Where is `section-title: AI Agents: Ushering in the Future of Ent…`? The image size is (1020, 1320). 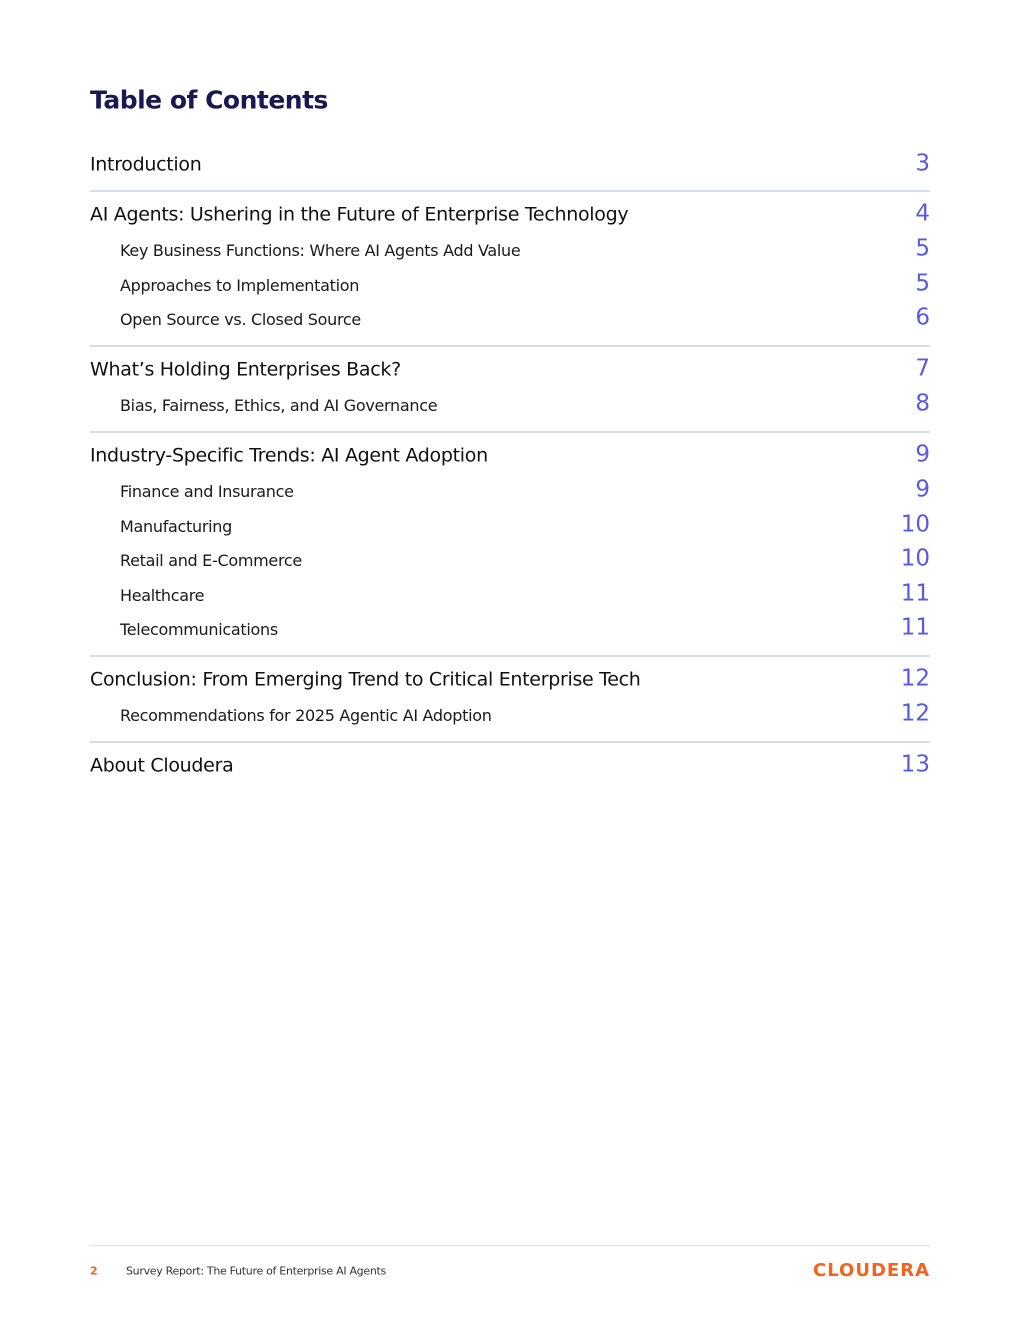 section-title: AI Agents: Ushering in the Future of Ent… is located at coordinates (359, 214).